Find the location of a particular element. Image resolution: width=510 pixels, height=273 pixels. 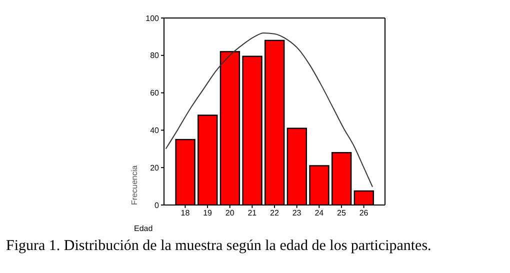

y-tick-label: 0 is located at coordinates (157, 205).